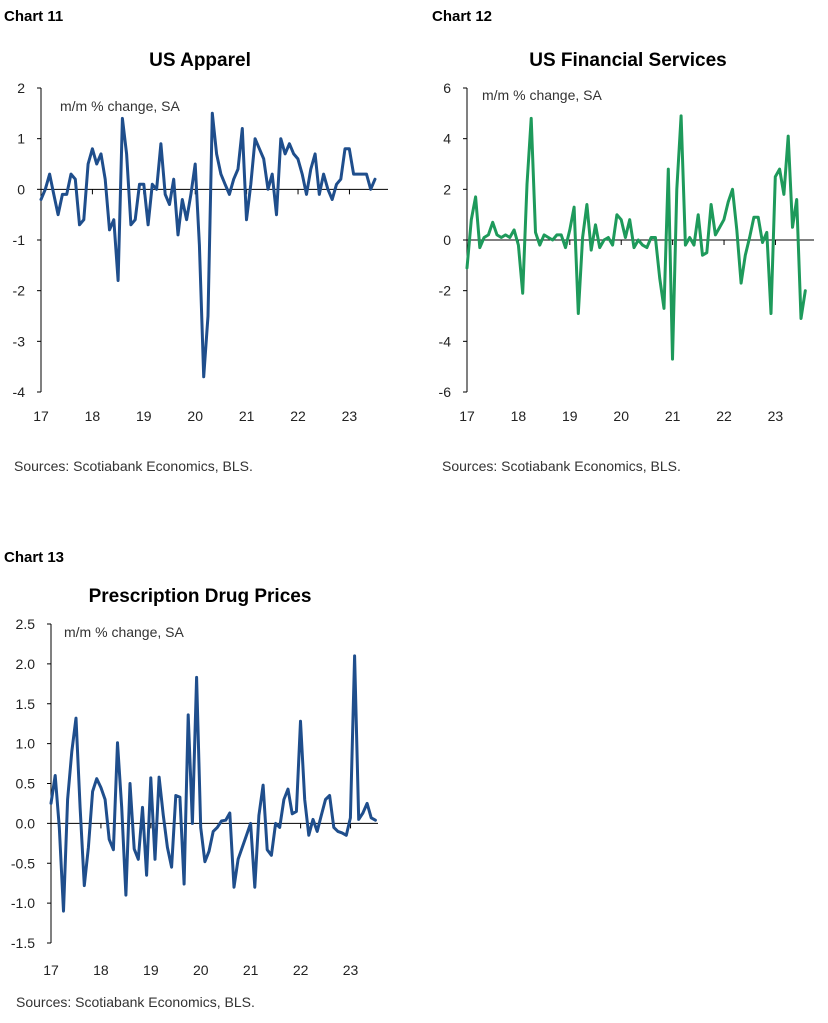  I want to click on y-tick-label: -3, so click(19, 341).